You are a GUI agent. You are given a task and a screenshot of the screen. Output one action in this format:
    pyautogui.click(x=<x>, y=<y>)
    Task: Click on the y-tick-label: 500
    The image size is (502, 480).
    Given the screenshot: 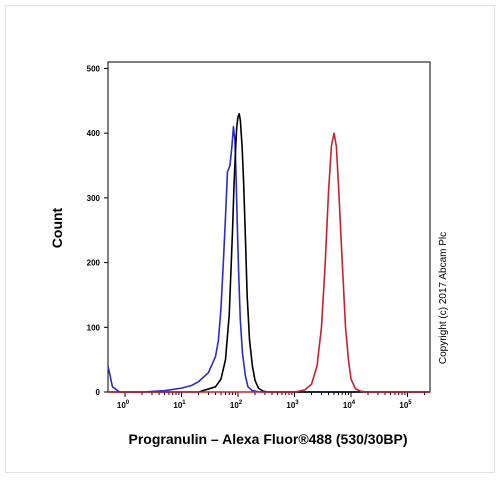 What is the action you would take?
    pyautogui.click(x=94, y=68)
    